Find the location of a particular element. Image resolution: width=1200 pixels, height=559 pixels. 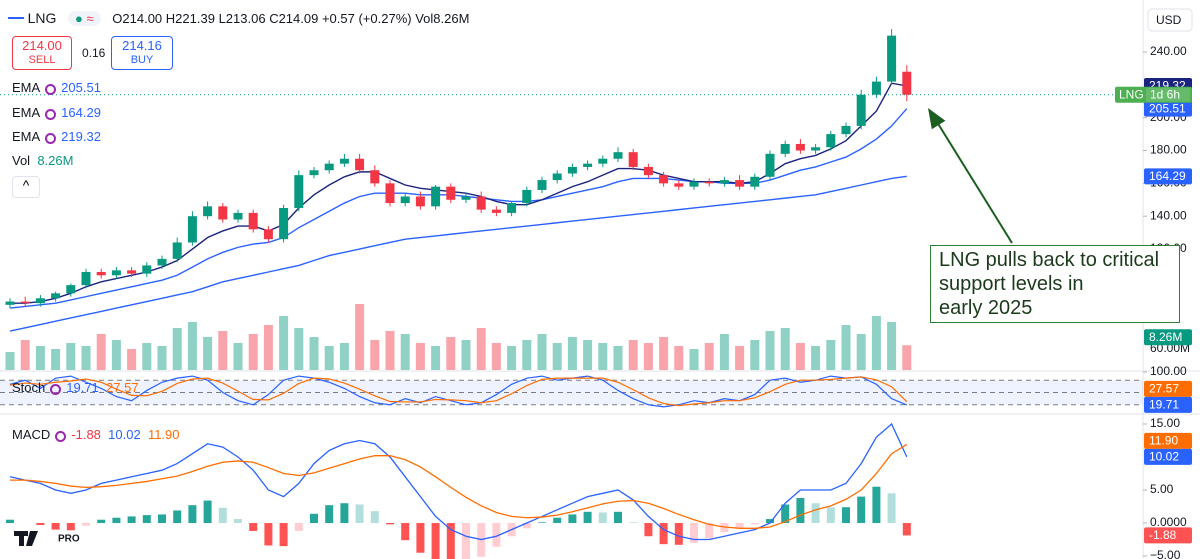

ema-value: 164.29 is located at coordinates (81, 112).